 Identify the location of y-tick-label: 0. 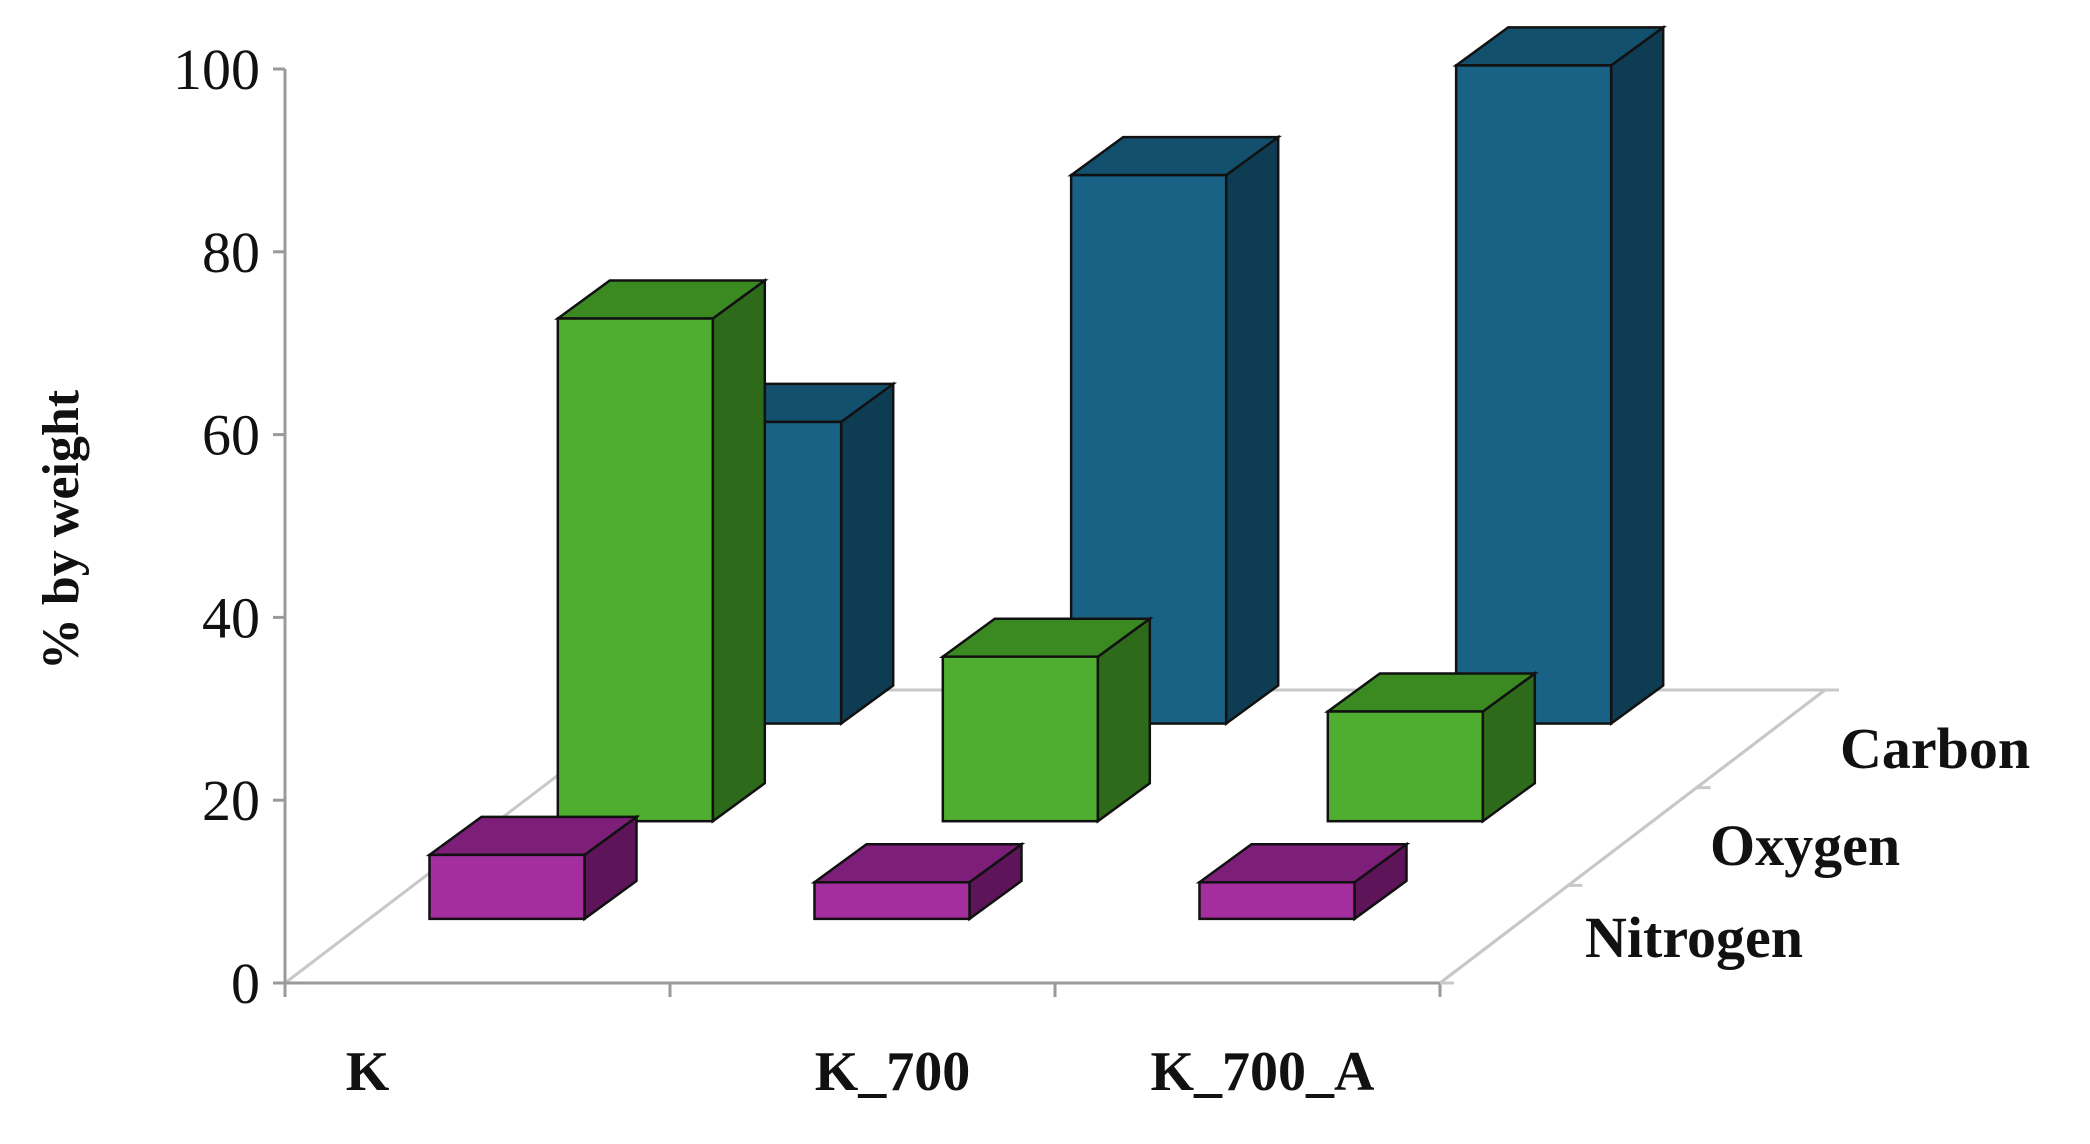
(245, 983).